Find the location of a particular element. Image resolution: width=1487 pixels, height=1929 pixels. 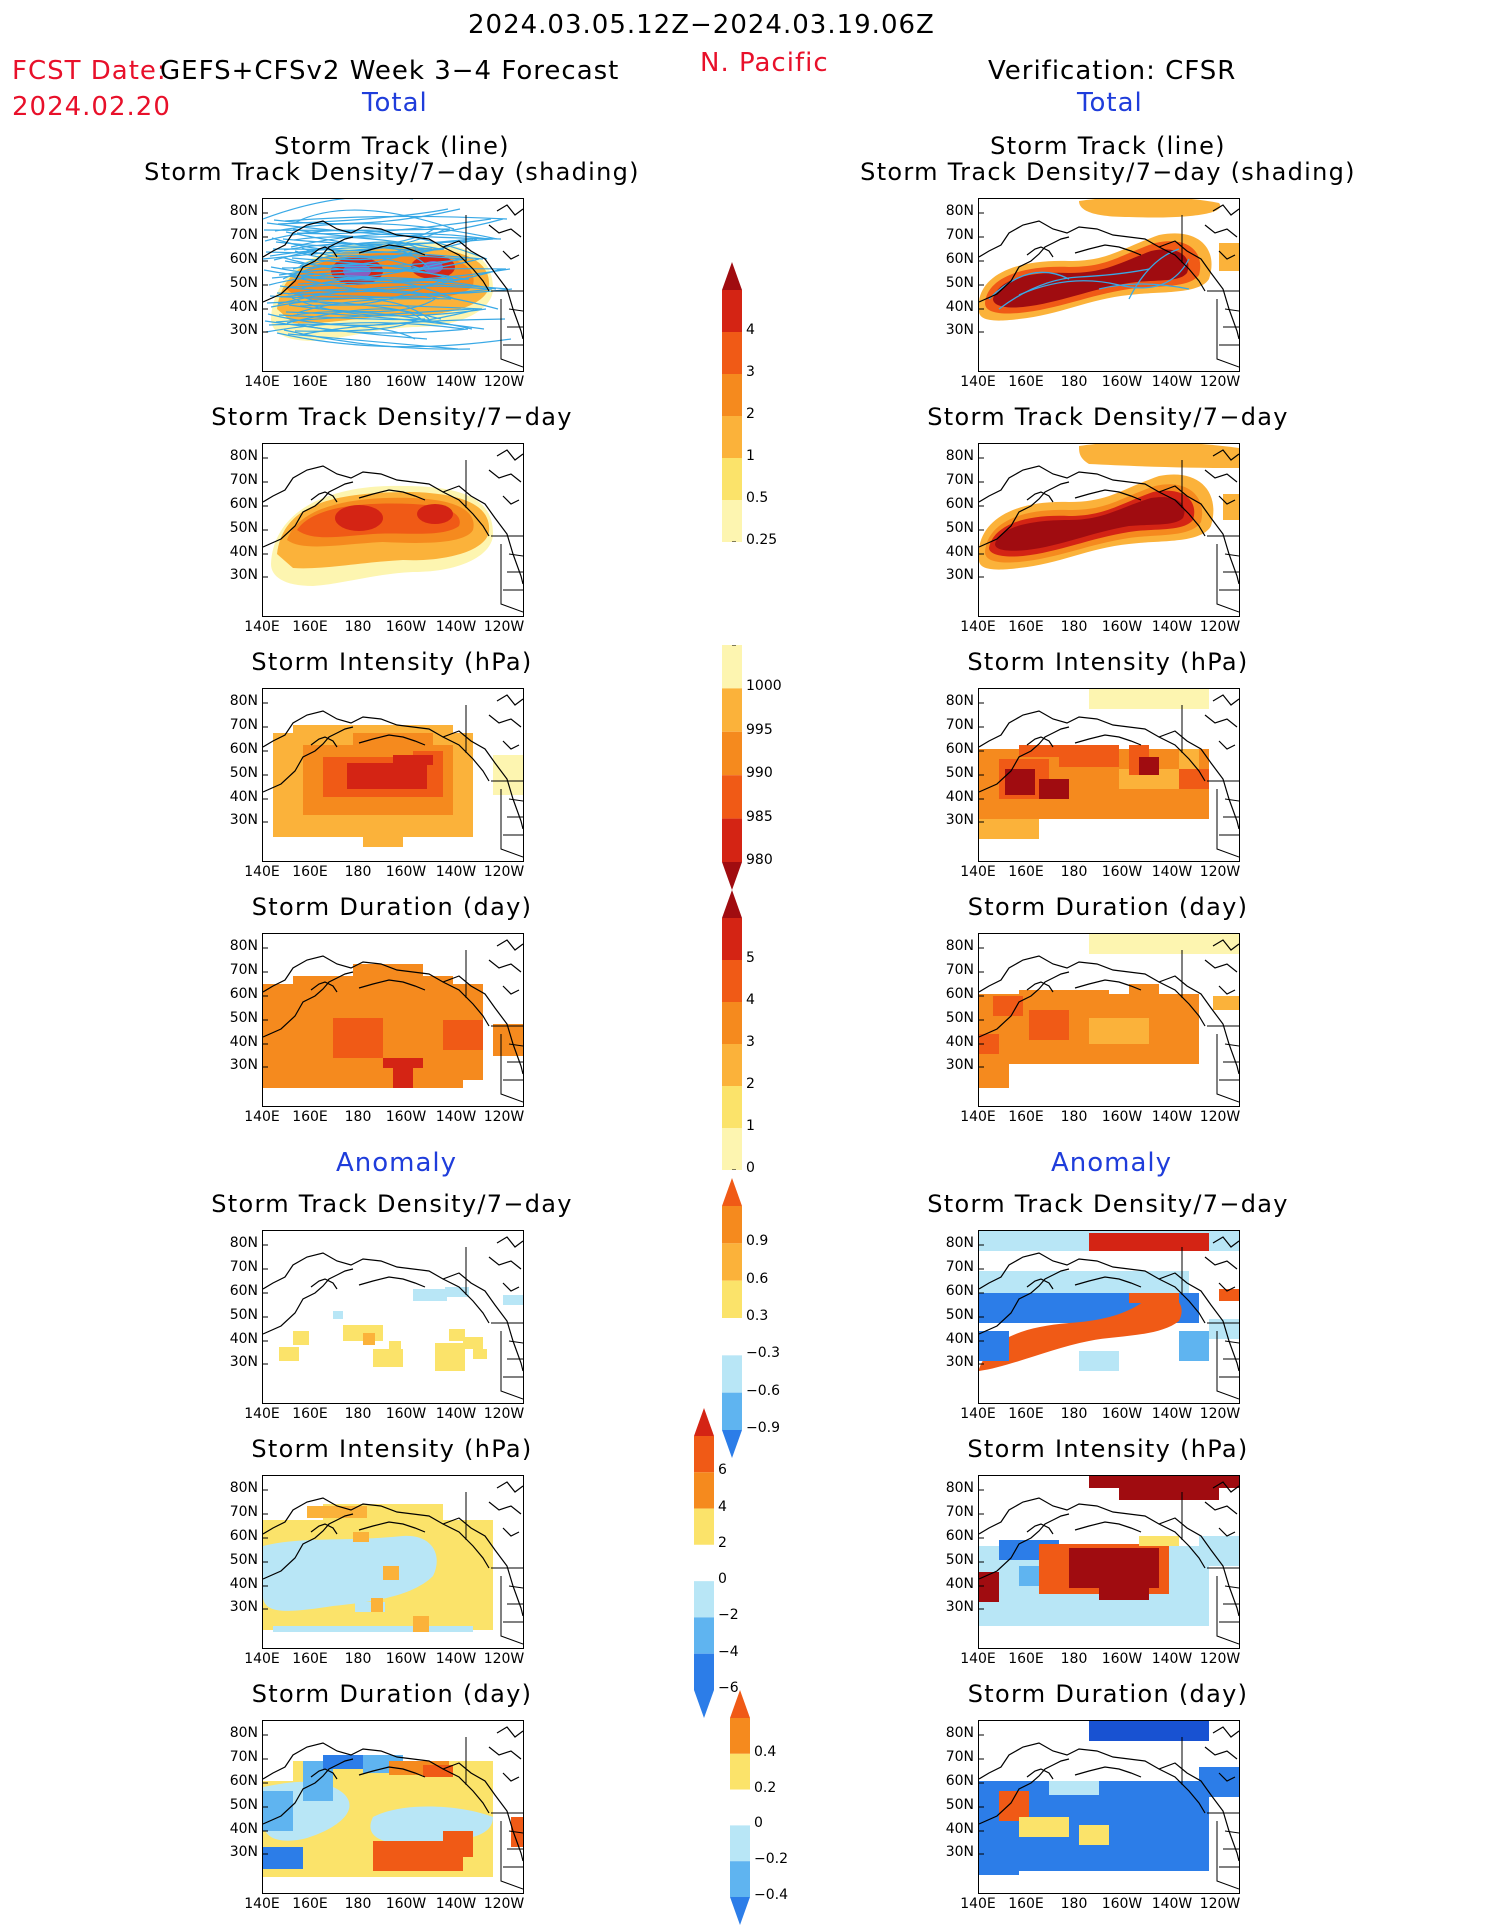

colorbar-density-anom is located at coordinates (752, 1318).